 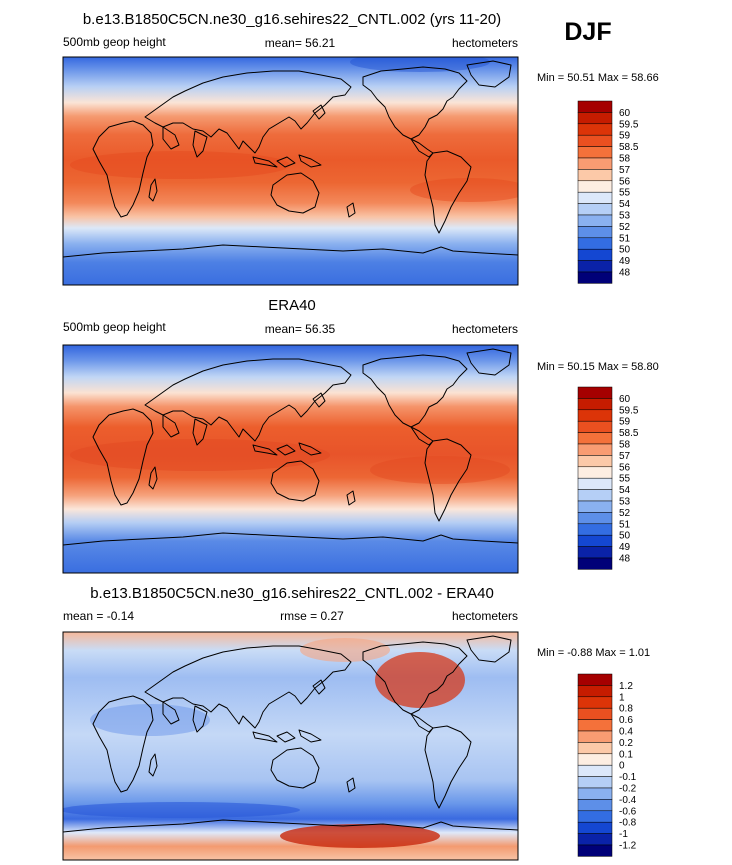 What do you see at coordinates (625, 136) in the screenshot?
I see `panel-1-colorbar-label: 59` at bounding box center [625, 136].